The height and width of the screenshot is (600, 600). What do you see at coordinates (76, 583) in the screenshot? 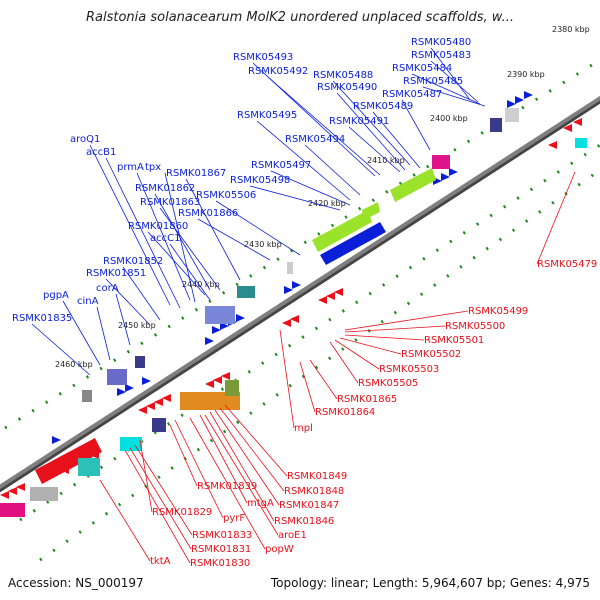
I see `accession-label: Accession: NS_000197` at bounding box center [76, 583].